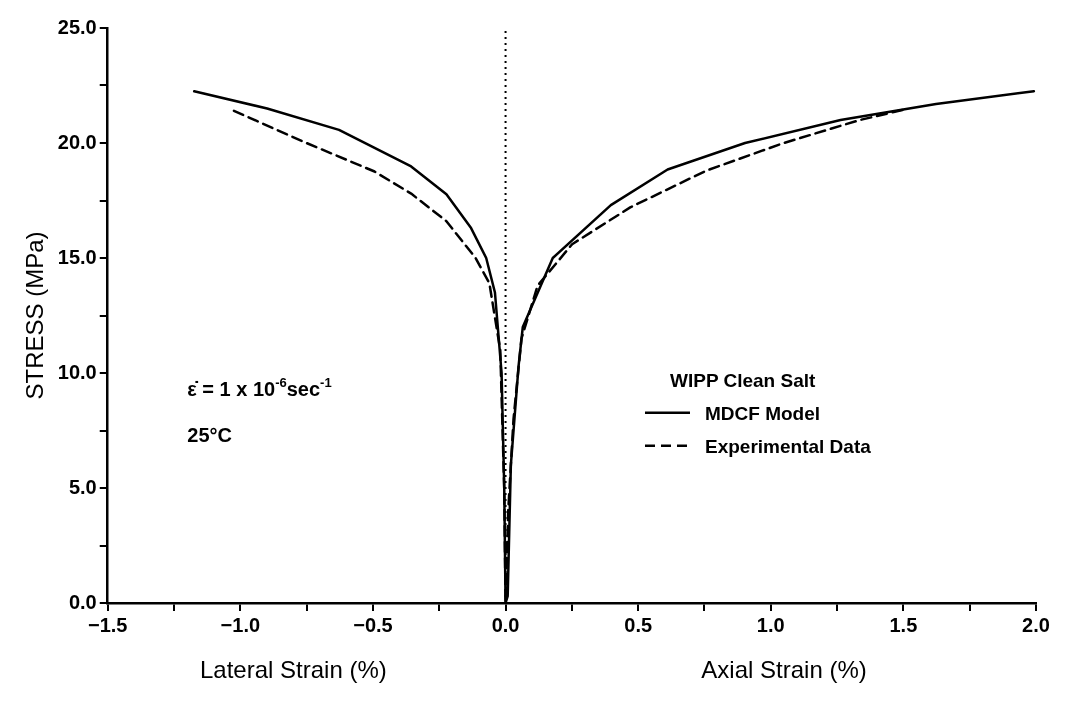  I want to click on y-tick-label: 25.0, so click(77, 26).